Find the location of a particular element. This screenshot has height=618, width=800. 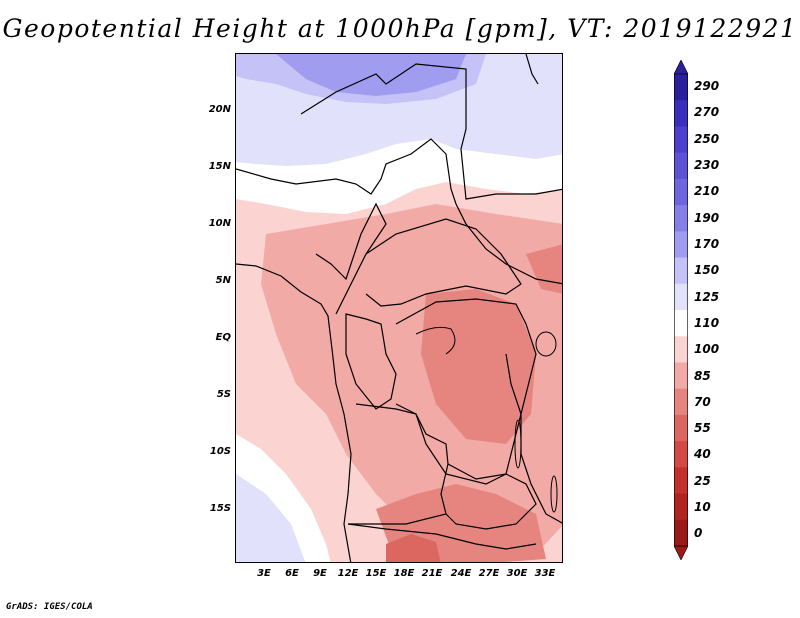

lat-label: 15S is located at coordinates (220, 508).